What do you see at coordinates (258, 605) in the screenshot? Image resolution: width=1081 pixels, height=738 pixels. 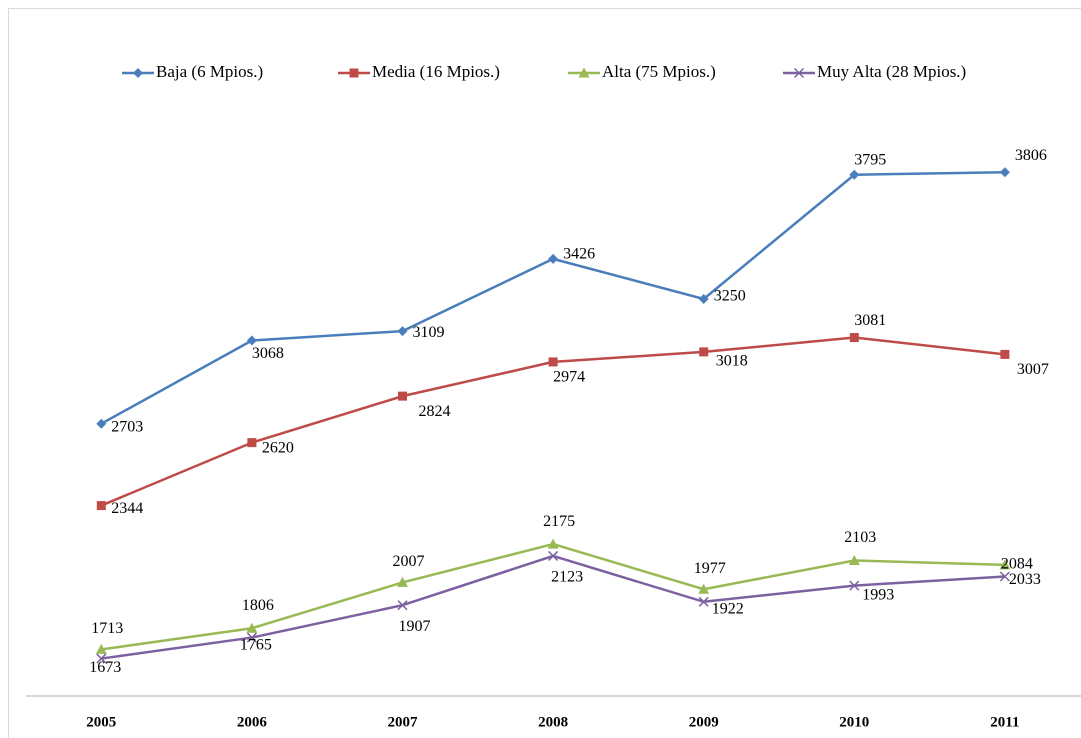 I see `data-label: 1806` at bounding box center [258, 605].